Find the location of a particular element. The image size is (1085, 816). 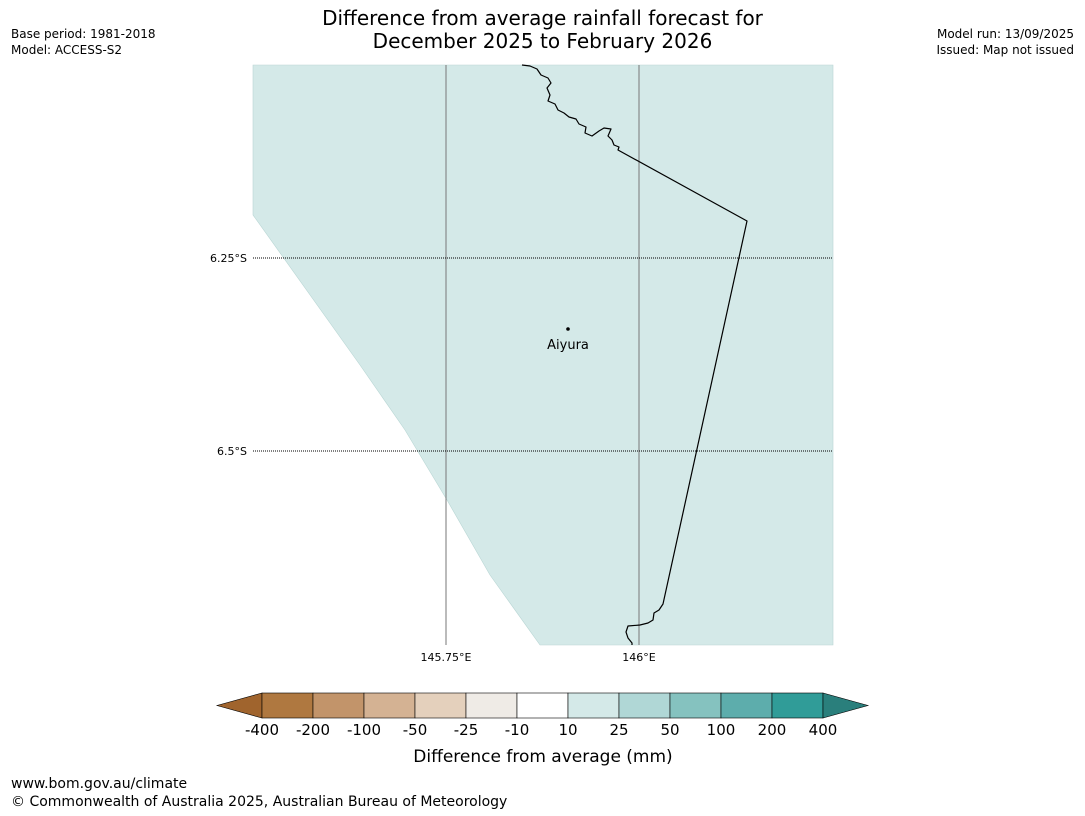

legend-tick-label: -25 is located at coordinates (466, 730).